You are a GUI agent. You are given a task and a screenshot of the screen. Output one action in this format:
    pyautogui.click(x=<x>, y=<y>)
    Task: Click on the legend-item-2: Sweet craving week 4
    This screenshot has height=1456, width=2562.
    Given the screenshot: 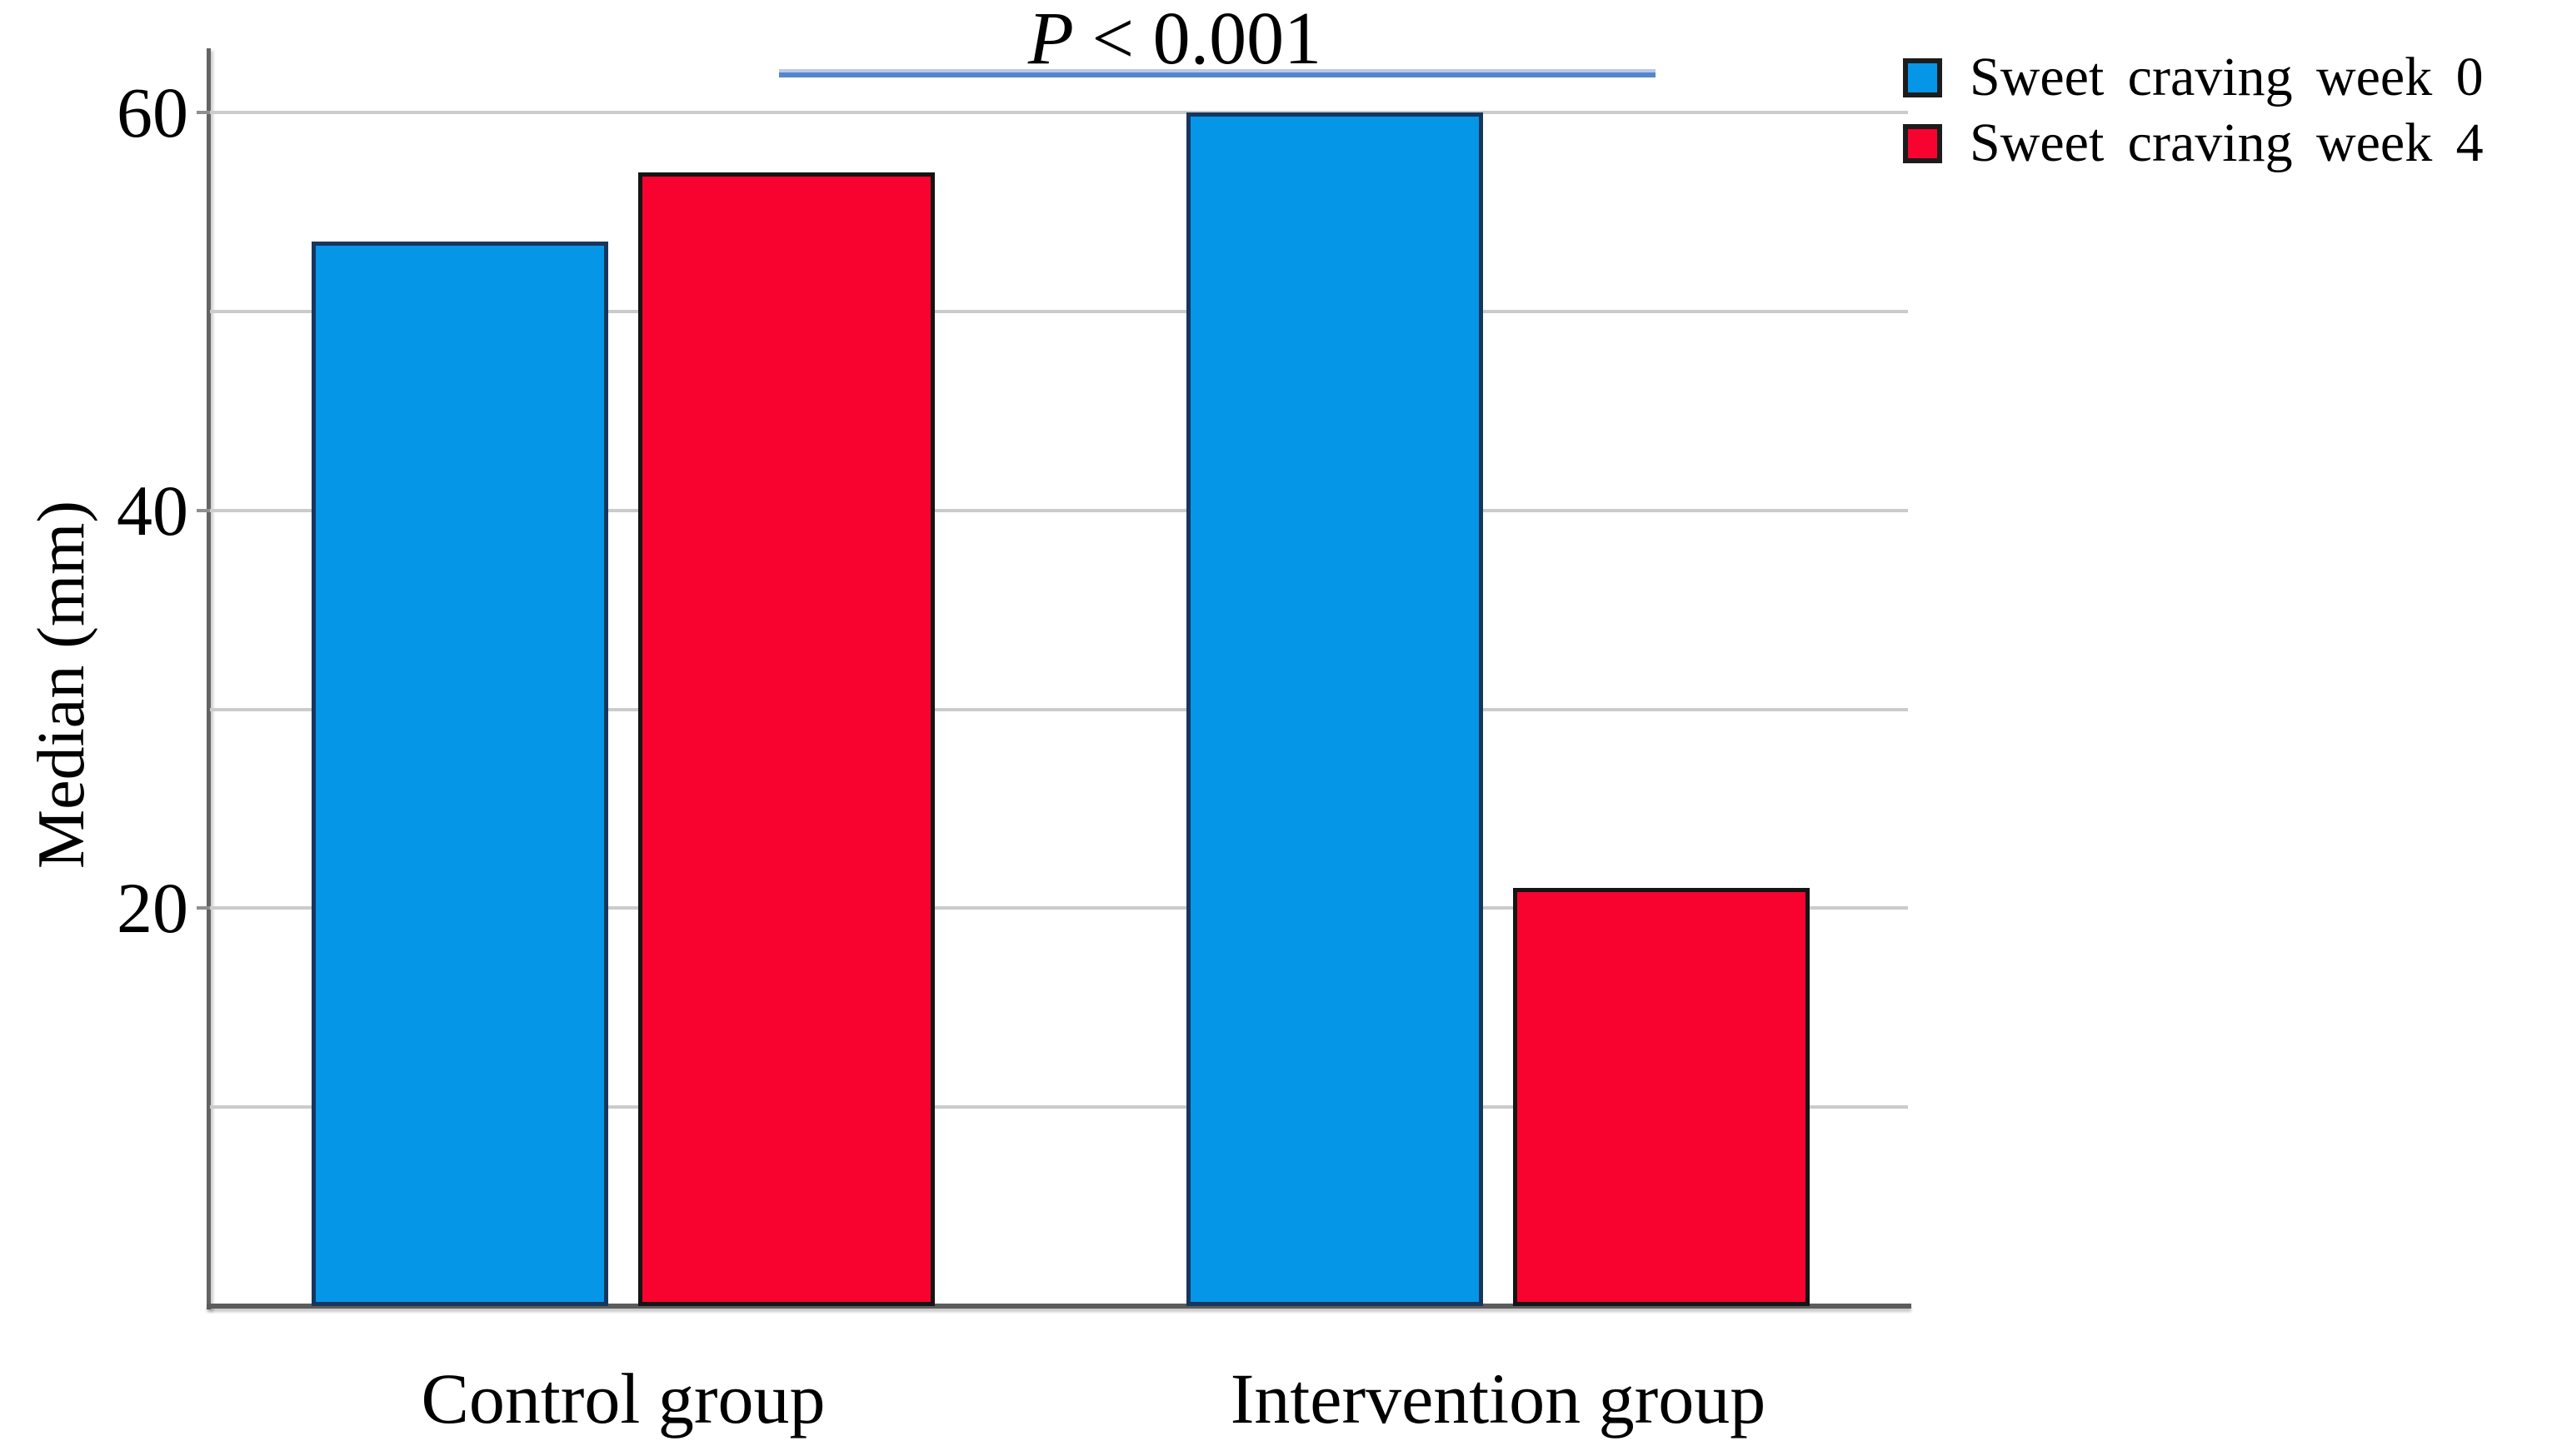 What is the action you would take?
    pyautogui.click(x=2193, y=143)
    